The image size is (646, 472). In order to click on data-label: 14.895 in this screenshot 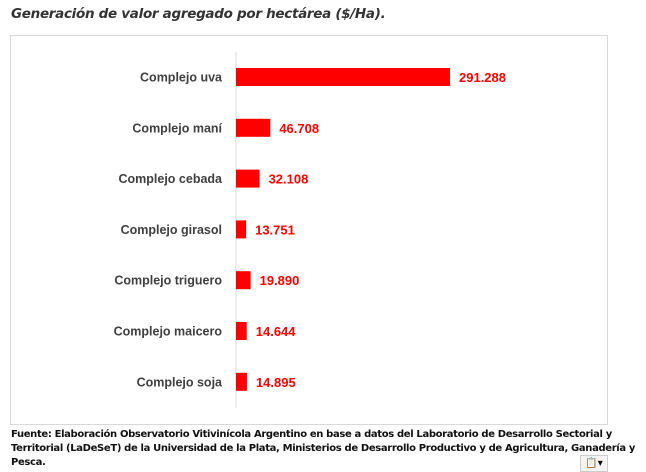, I will do `click(276, 382)`.